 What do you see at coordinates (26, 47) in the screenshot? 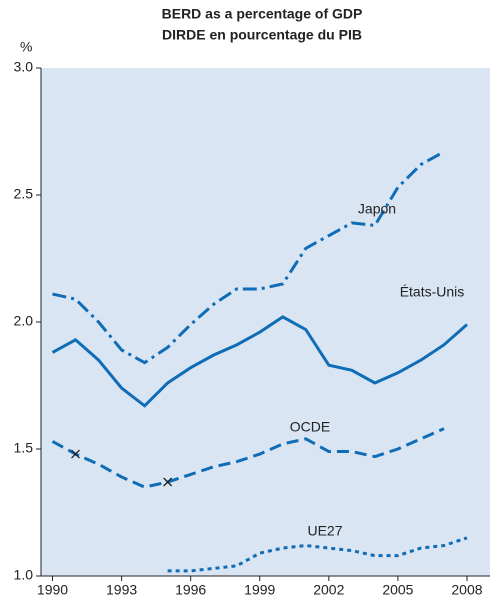
I see `y-unit: %` at bounding box center [26, 47].